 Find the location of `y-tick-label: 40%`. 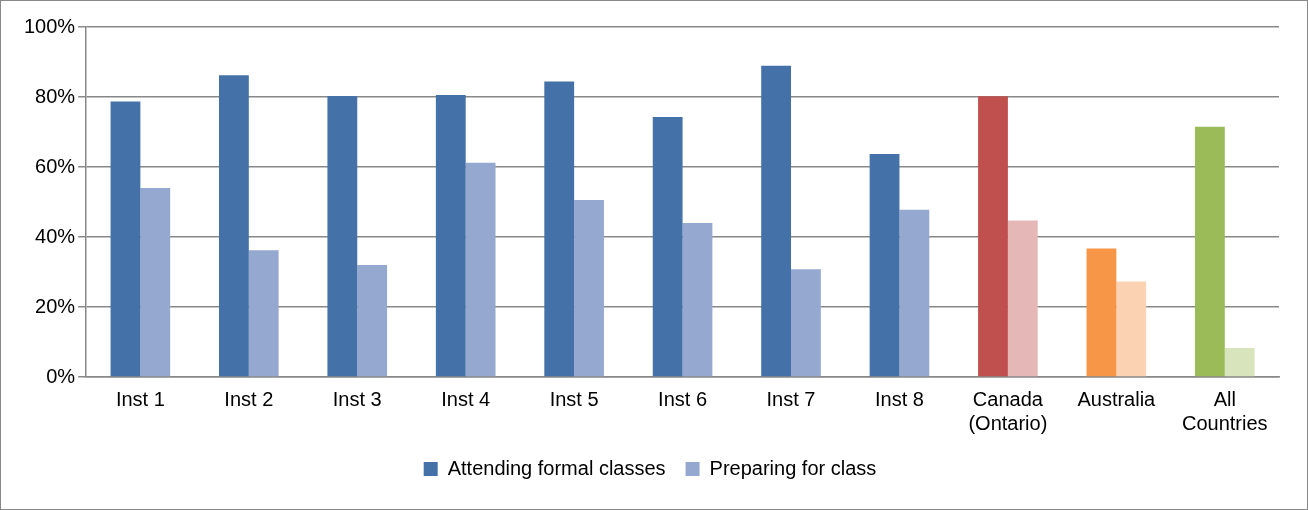

y-tick-label: 40% is located at coordinates (55, 235).